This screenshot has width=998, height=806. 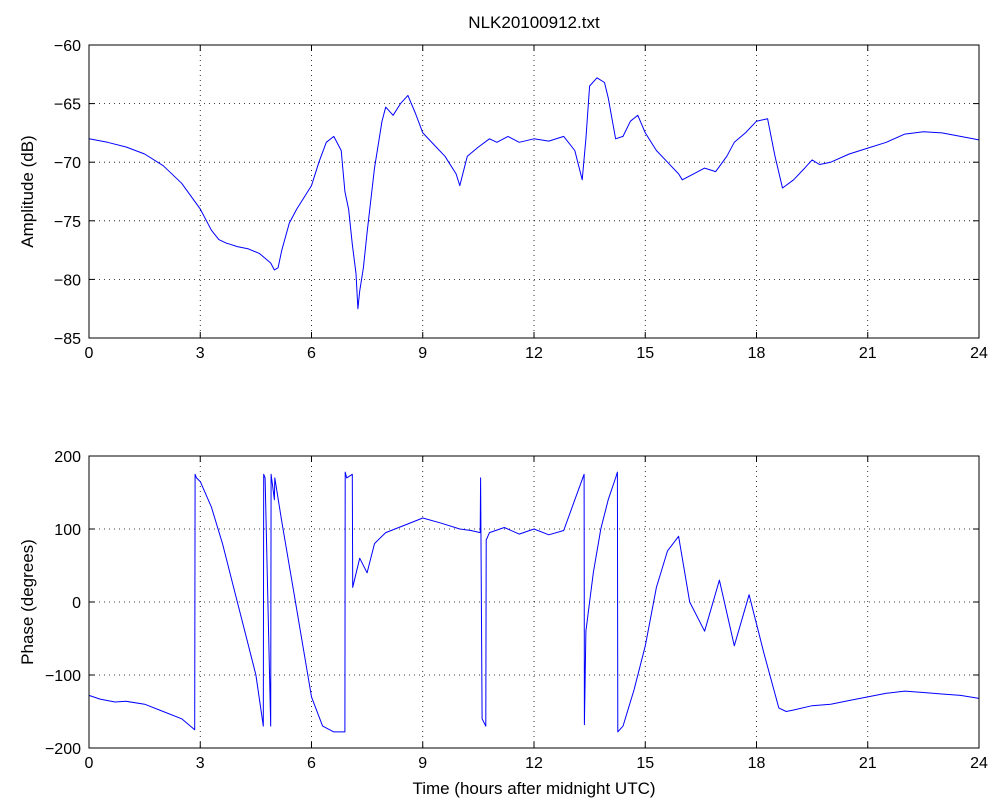 What do you see at coordinates (89, 353) in the screenshot?
I see `amplitude-x-tick-label: 0` at bounding box center [89, 353].